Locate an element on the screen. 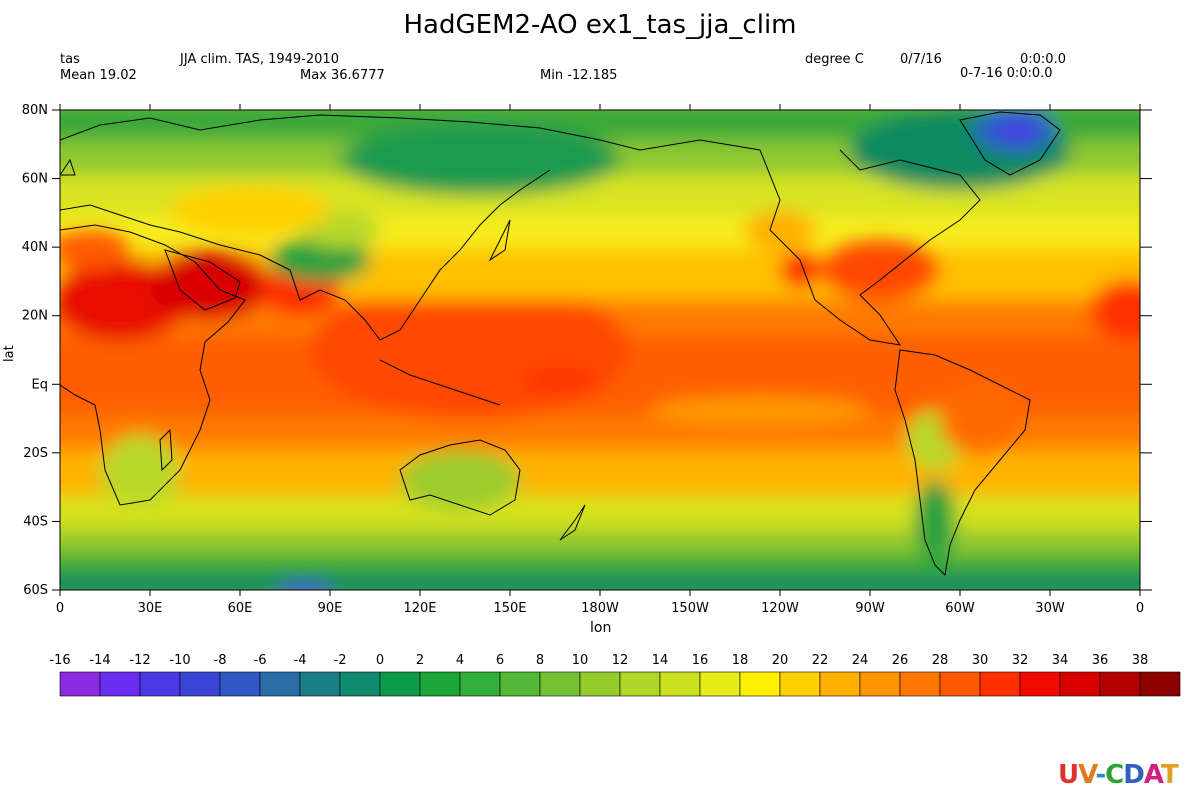  coast-japan is located at coordinates (499, 240).